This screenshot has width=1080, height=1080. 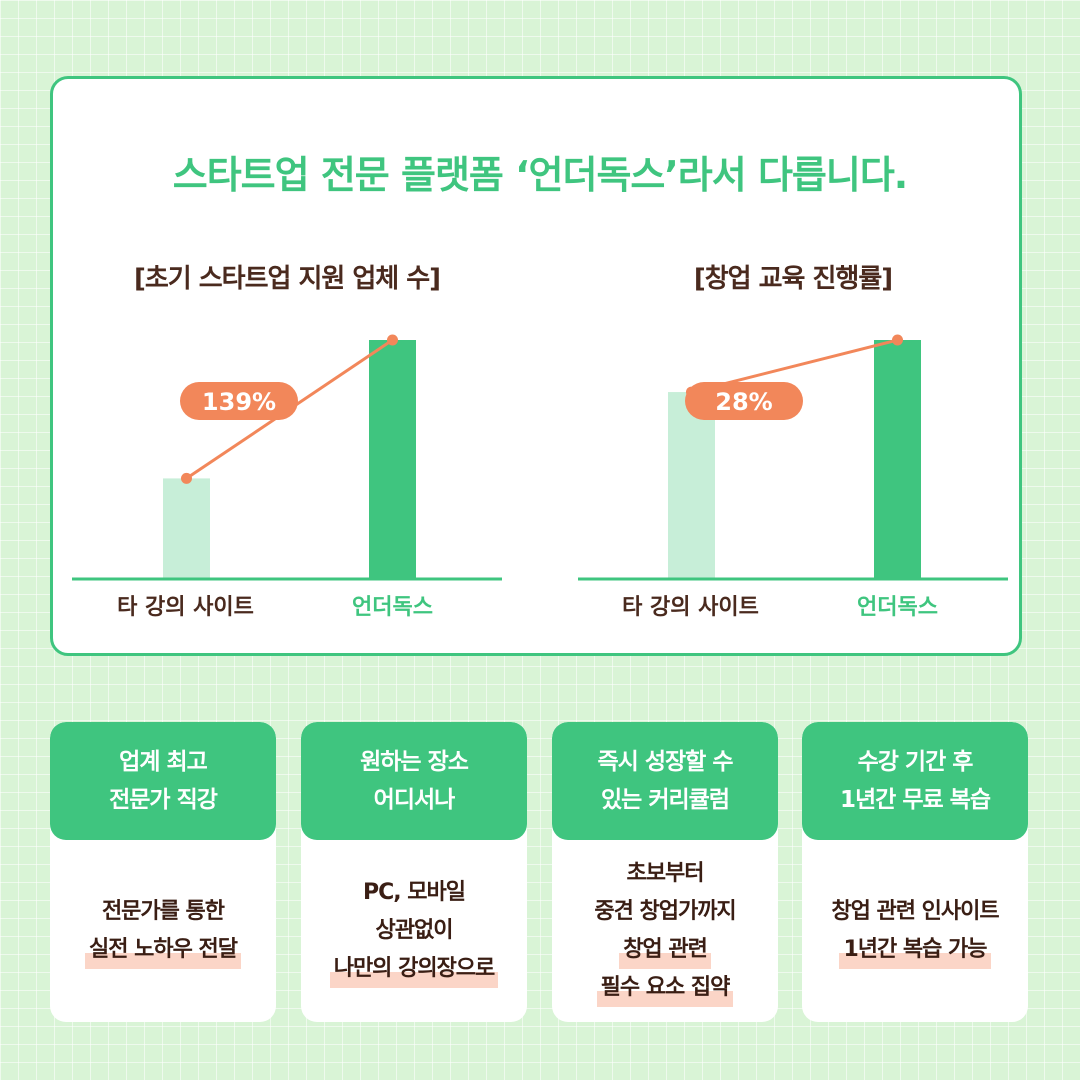 I want to click on highlighted-text: 창업 관련, so click(x=665, y=950).